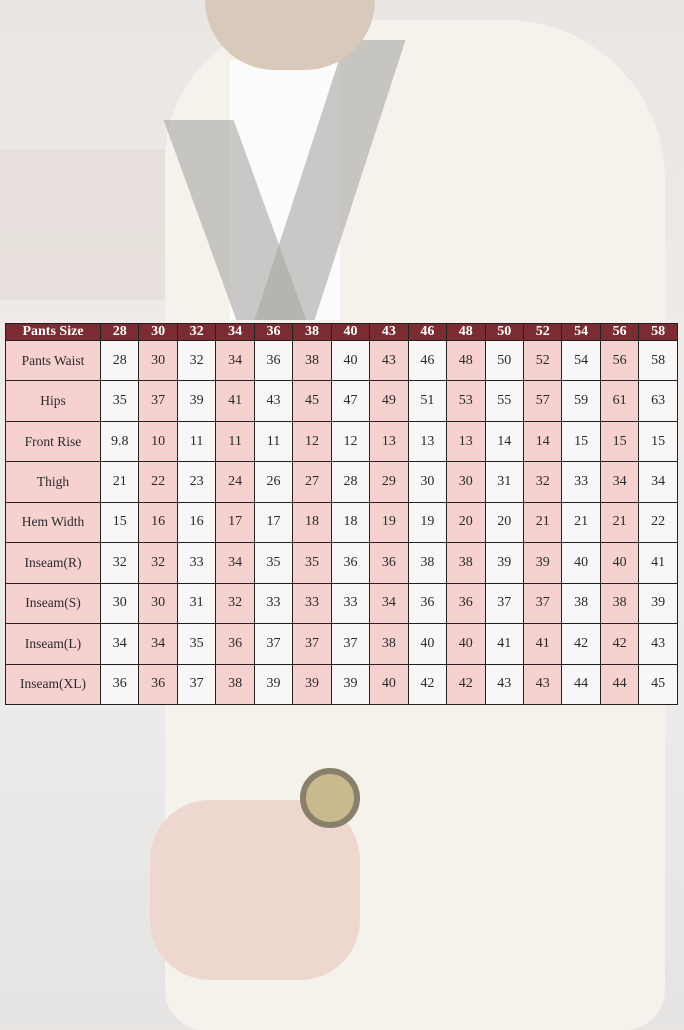 This screenshot has width=684, height=1030. Describe the element at coordinates (619, 332) in the screenshot. I see `size-header: 56` at that location.